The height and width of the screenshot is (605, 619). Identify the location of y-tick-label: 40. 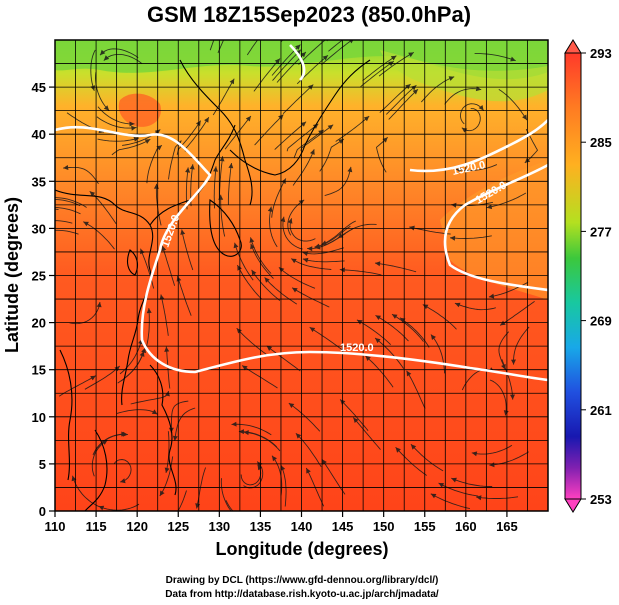
(39, 134).